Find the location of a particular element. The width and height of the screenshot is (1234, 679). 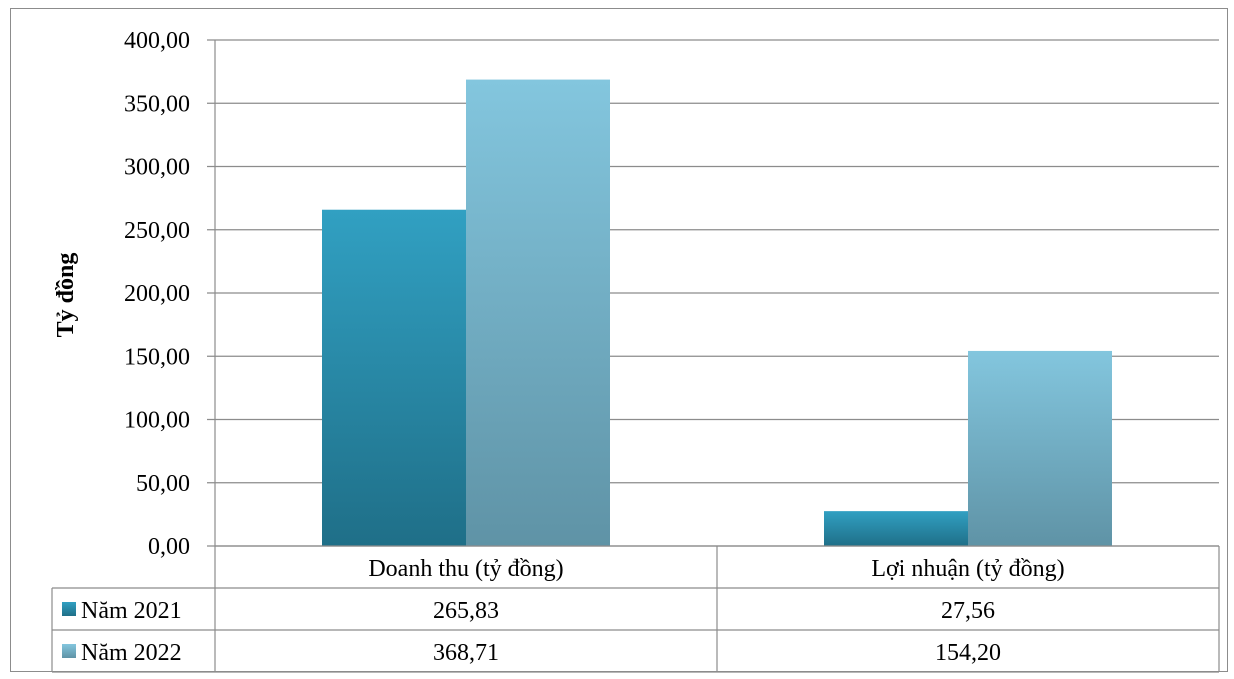

y-tick-label: 300,00 is located at coordinates (157, 168).